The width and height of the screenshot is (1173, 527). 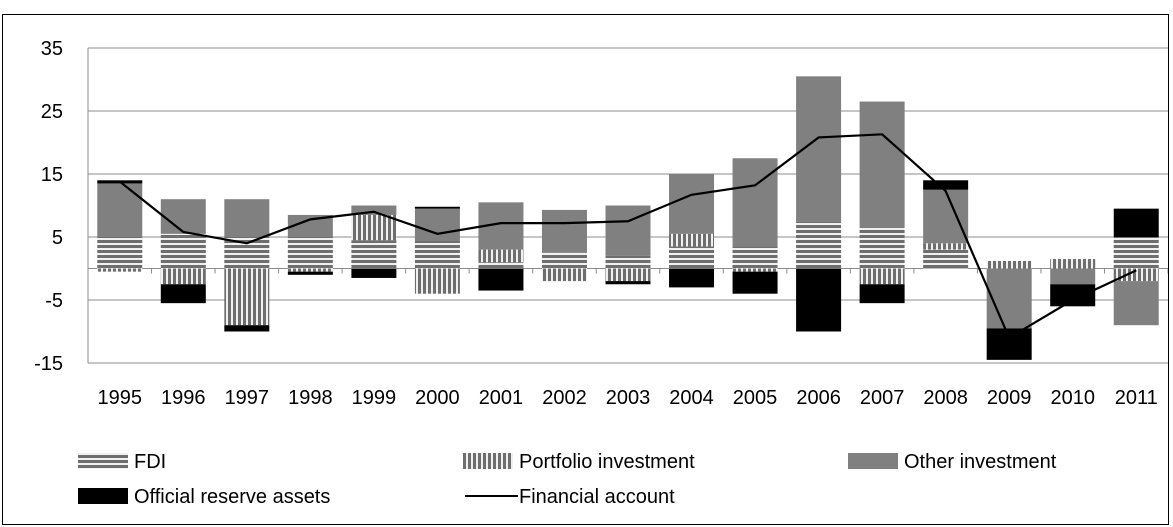 I want to click on y-tick-label: 35, so click(x=52, y=49).